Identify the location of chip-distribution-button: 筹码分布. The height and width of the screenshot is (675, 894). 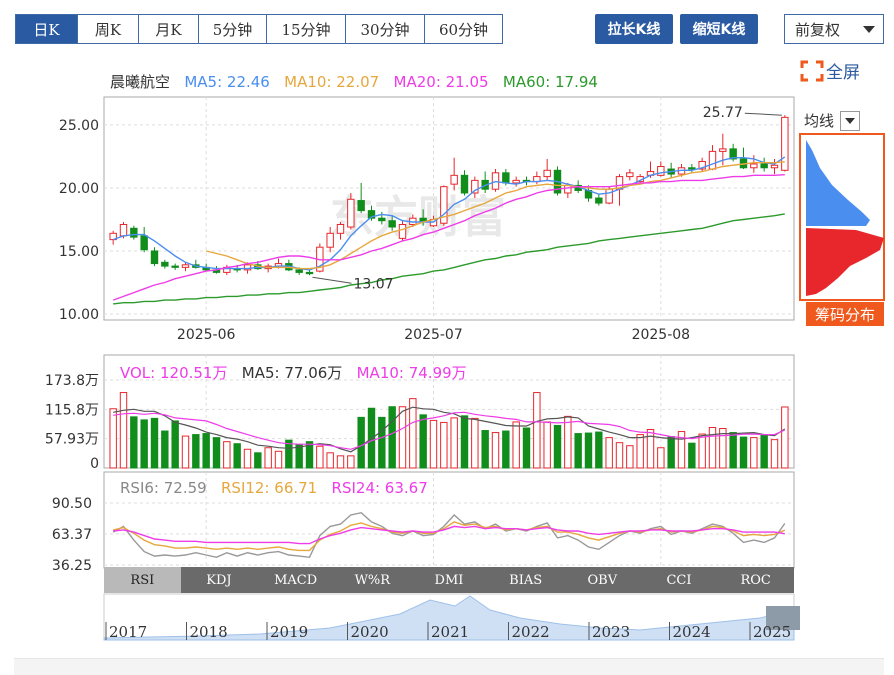
(845, 314).